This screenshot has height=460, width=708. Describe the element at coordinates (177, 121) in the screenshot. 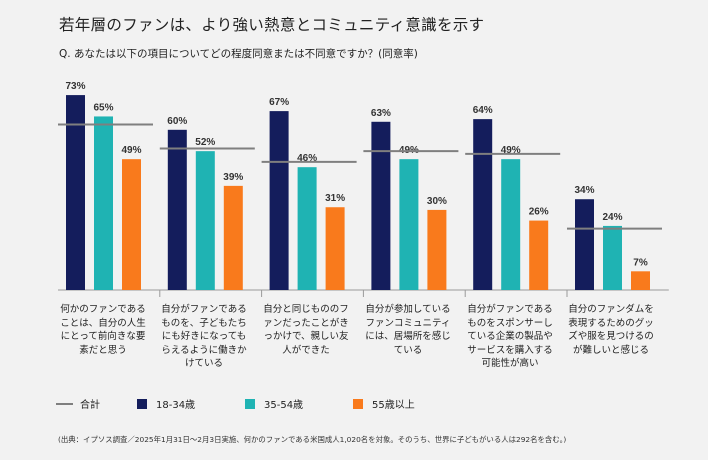

I see `bar-value-label: 60%` at that location.